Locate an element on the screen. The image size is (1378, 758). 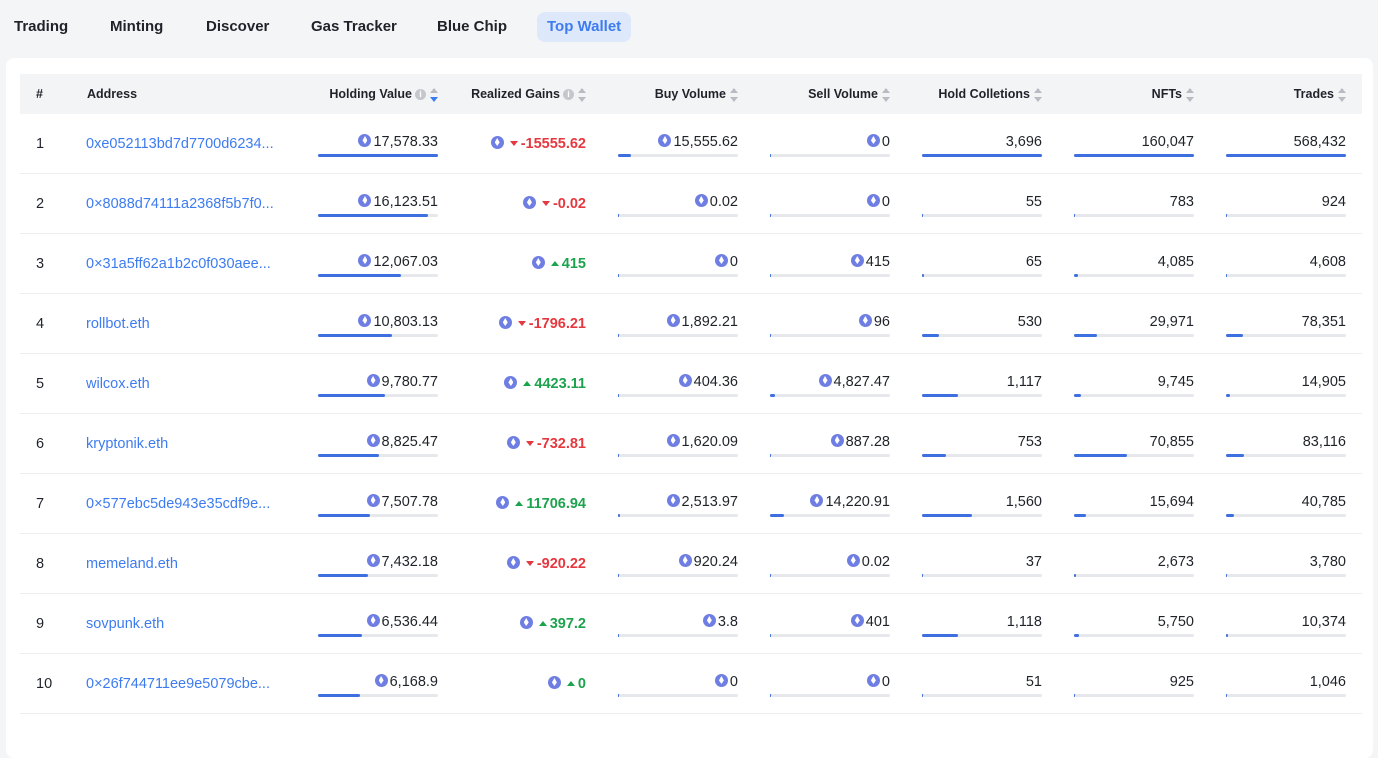
column-header-address: Address is located at coordinates (112, 94).